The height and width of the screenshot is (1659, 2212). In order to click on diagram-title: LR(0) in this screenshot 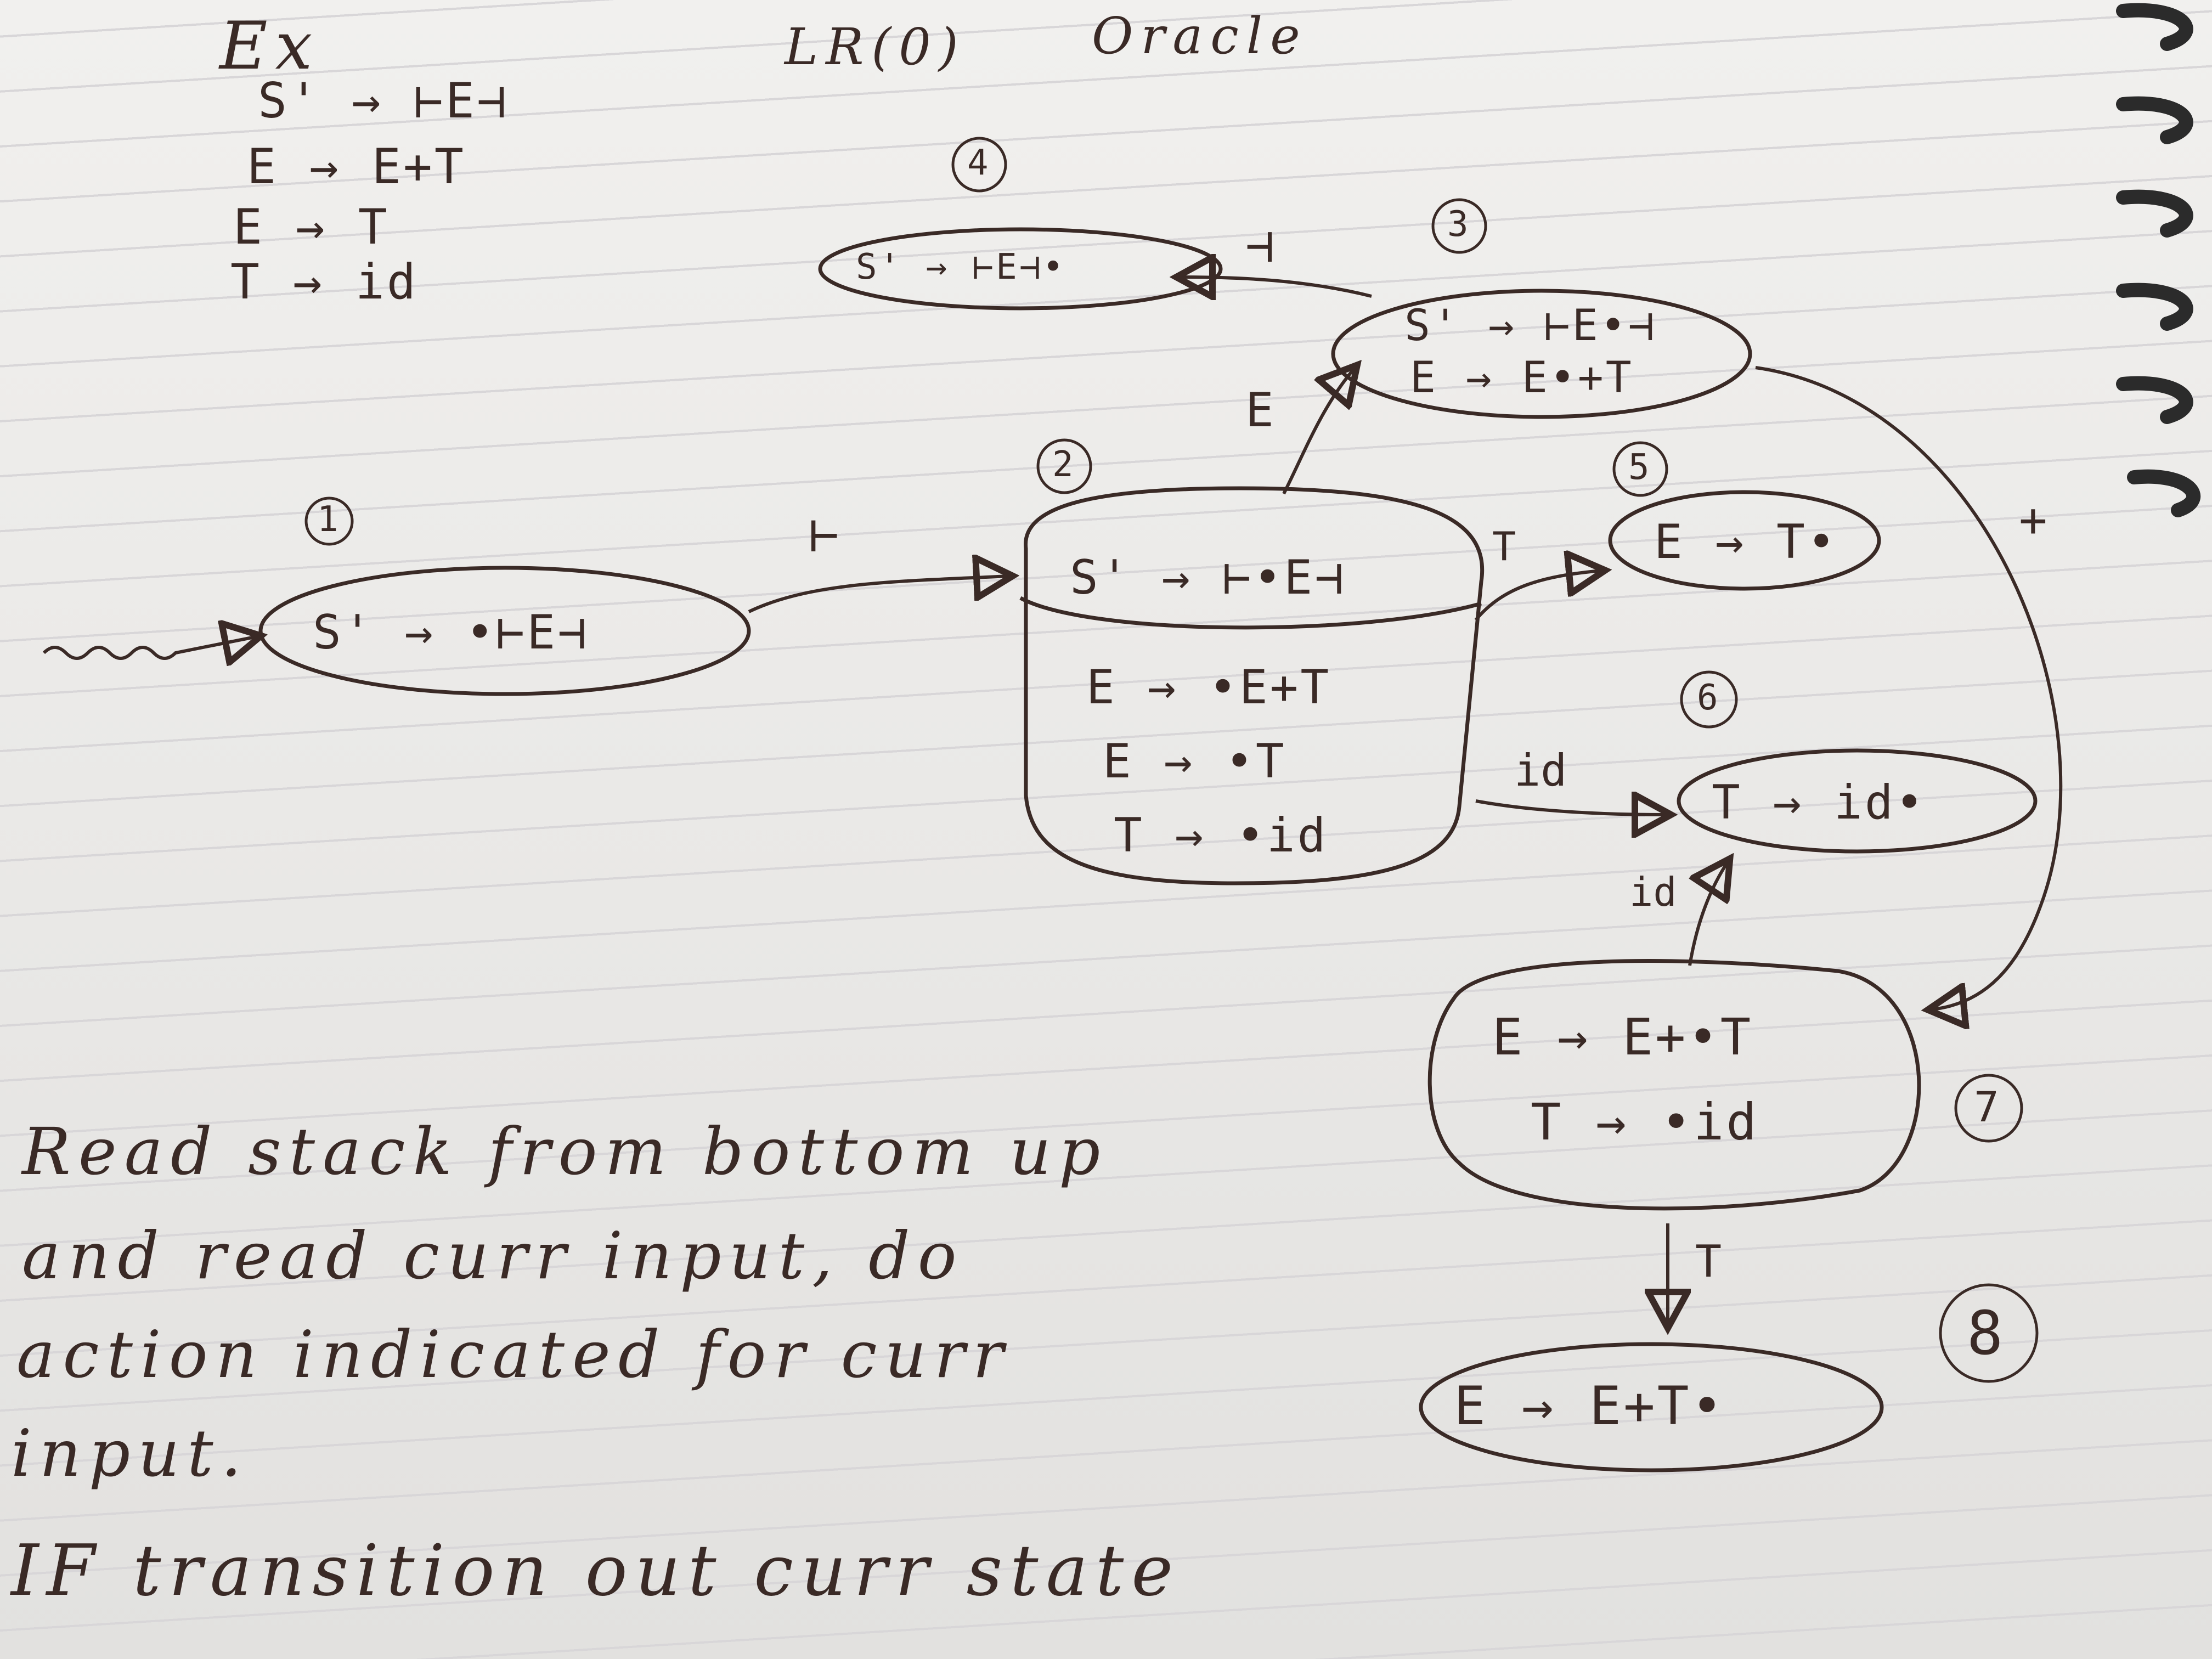, I will do `click(876, 47)`.